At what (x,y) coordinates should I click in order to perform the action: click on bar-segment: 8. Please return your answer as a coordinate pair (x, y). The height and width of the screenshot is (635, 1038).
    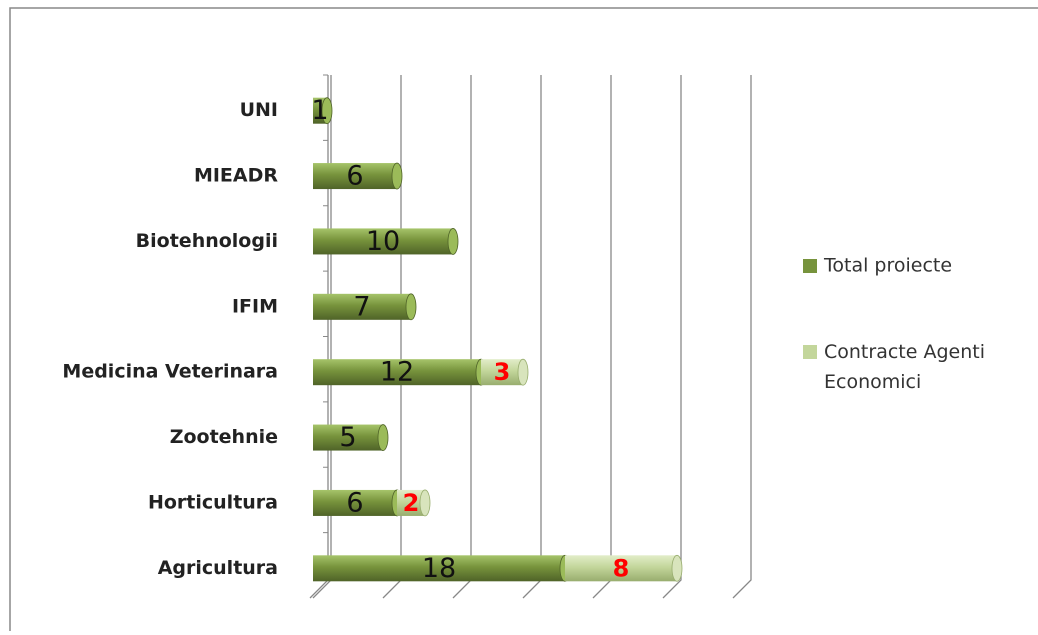
    Looking at the image, I should click on (624, 568).